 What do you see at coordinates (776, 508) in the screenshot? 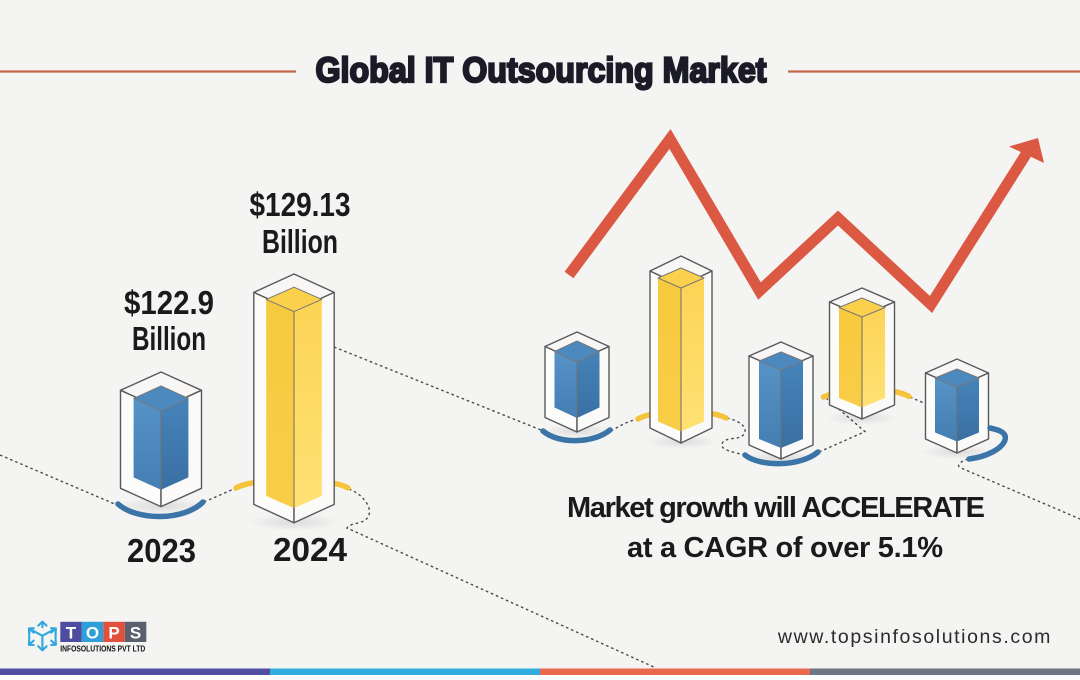
I see `svg-text: Market growth will ACCELERATE` at bounding box center [776, 508].